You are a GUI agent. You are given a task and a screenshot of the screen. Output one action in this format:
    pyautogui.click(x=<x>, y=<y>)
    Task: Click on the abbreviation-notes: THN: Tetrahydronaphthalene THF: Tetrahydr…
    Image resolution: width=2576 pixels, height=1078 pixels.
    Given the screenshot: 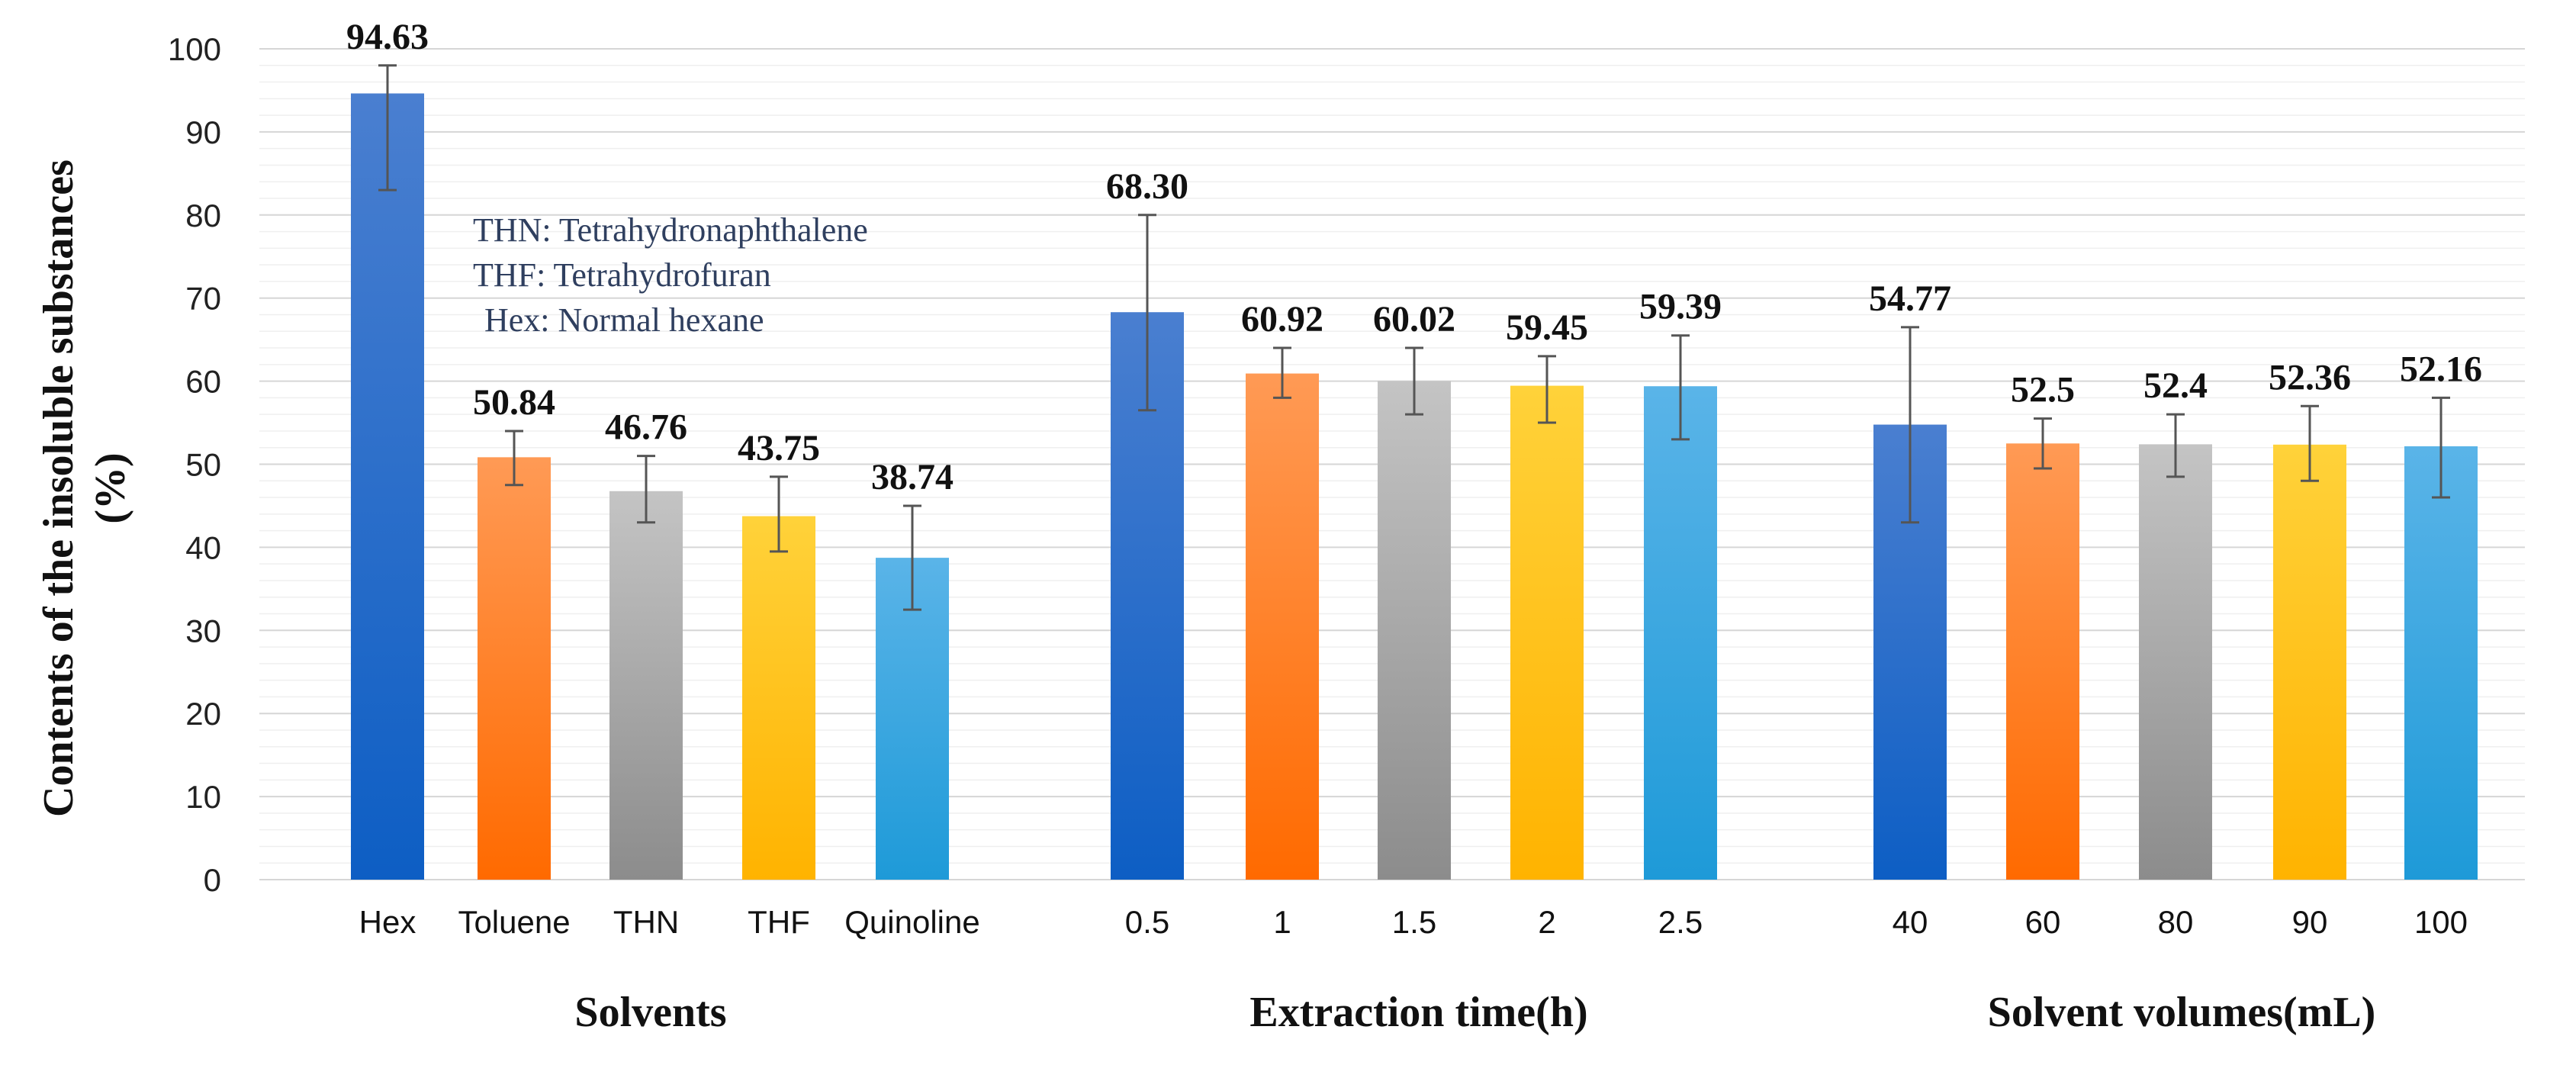 What is the action you would take?
    pyautogui.click(x=670, y=275)
    